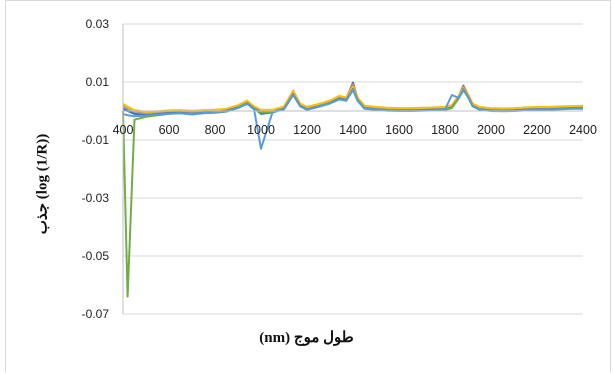 The image size is (613, 374). I want to click on y-tick-labels: 0.03 0.01 -0.01 -0.03 -0.05 -0.07, so click(96, 169).